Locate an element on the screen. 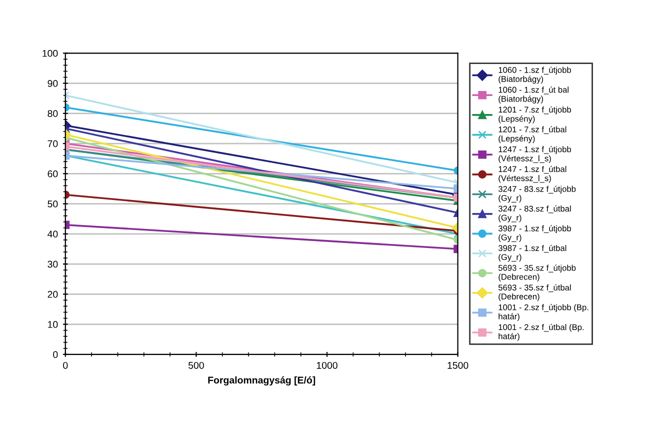  legend-label: 1201 - 7.sz f_útbal (Lepsény) is located at coordinates (532, 135).